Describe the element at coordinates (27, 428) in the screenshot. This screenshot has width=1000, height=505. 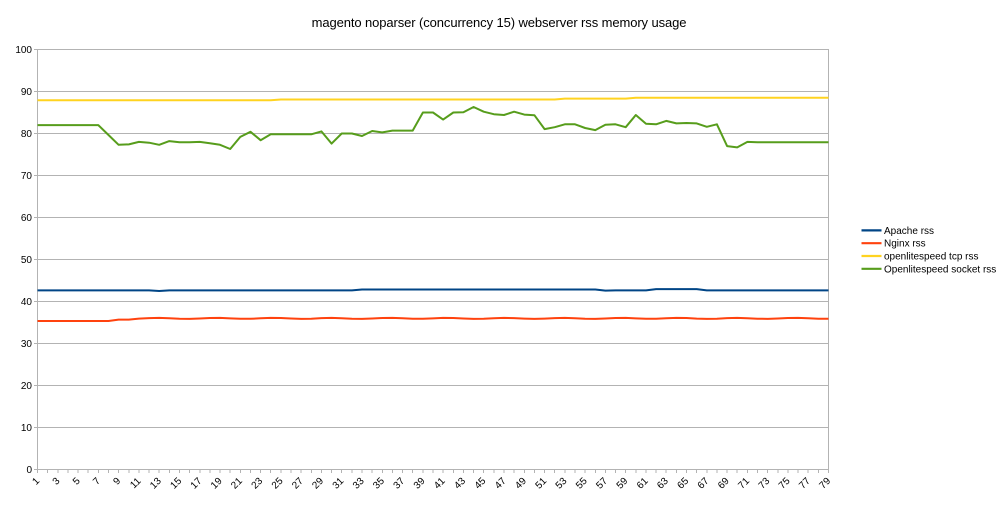
I see `svg-text: 10` at that location.